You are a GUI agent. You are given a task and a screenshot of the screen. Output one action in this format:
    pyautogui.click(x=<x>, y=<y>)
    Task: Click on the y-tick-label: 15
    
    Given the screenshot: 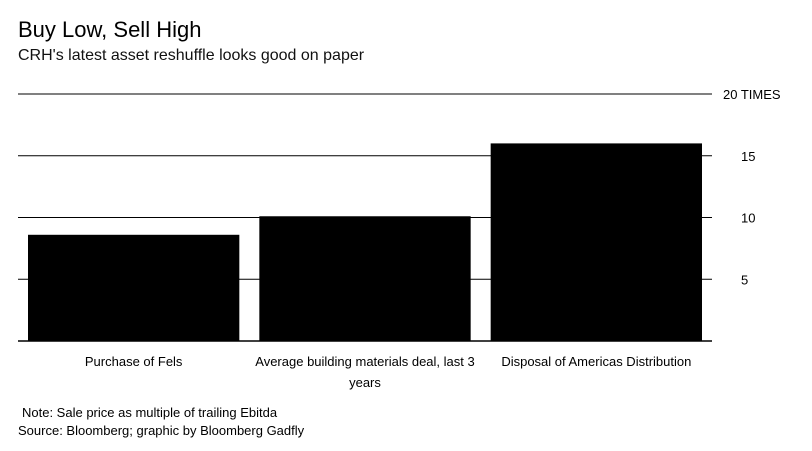 What is the action you would take?
    pyautogui.click(x=748, y=156)
    